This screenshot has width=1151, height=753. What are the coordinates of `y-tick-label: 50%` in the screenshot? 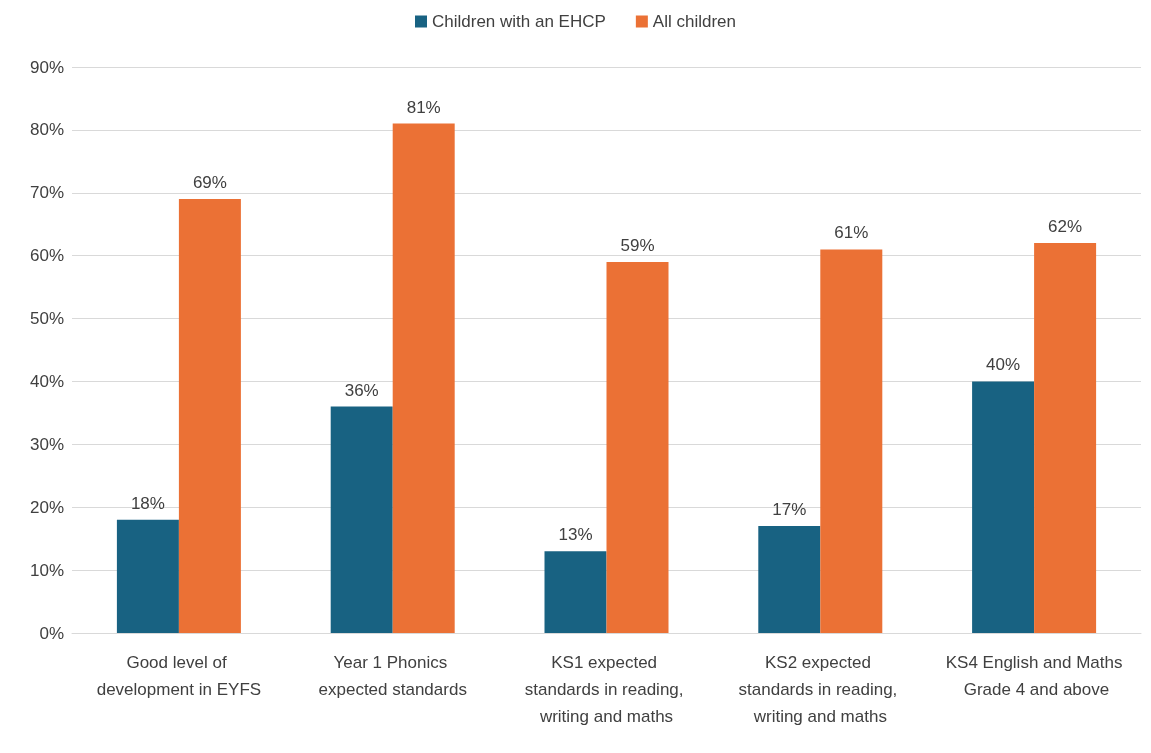 It's located at (46, 319).